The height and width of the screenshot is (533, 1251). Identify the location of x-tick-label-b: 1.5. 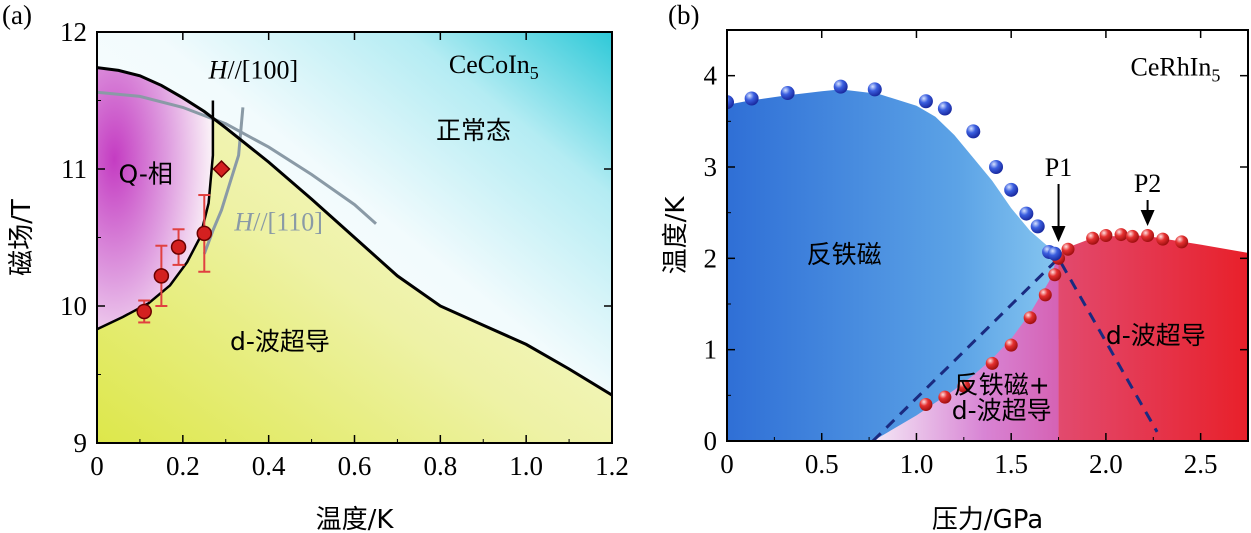
(1011, 464).